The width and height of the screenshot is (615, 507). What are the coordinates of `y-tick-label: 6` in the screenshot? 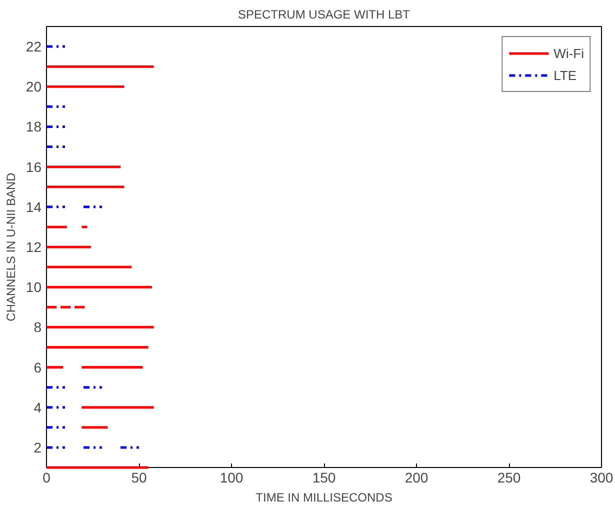 It's located at (38, 367).